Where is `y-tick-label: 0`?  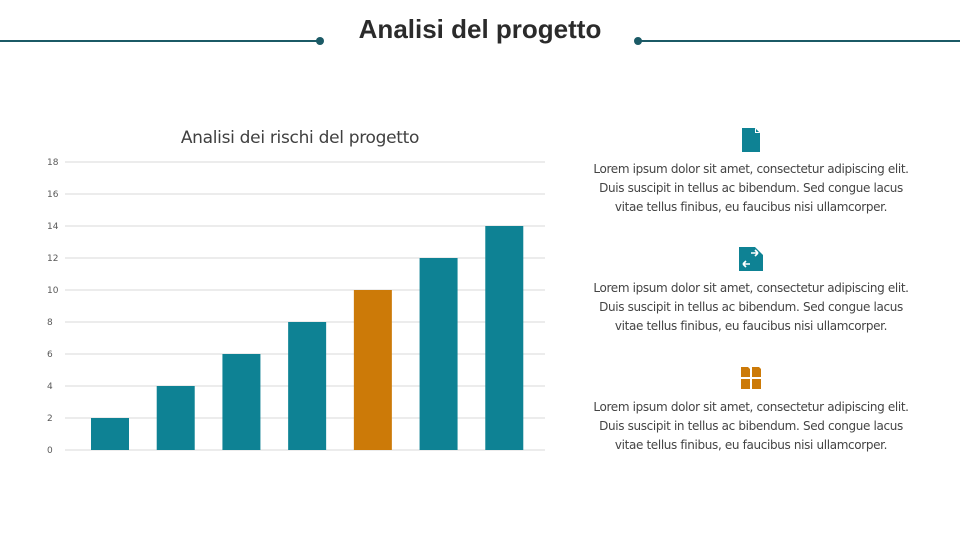 y-tick-label: 0 is located at coordinates (50, 451).